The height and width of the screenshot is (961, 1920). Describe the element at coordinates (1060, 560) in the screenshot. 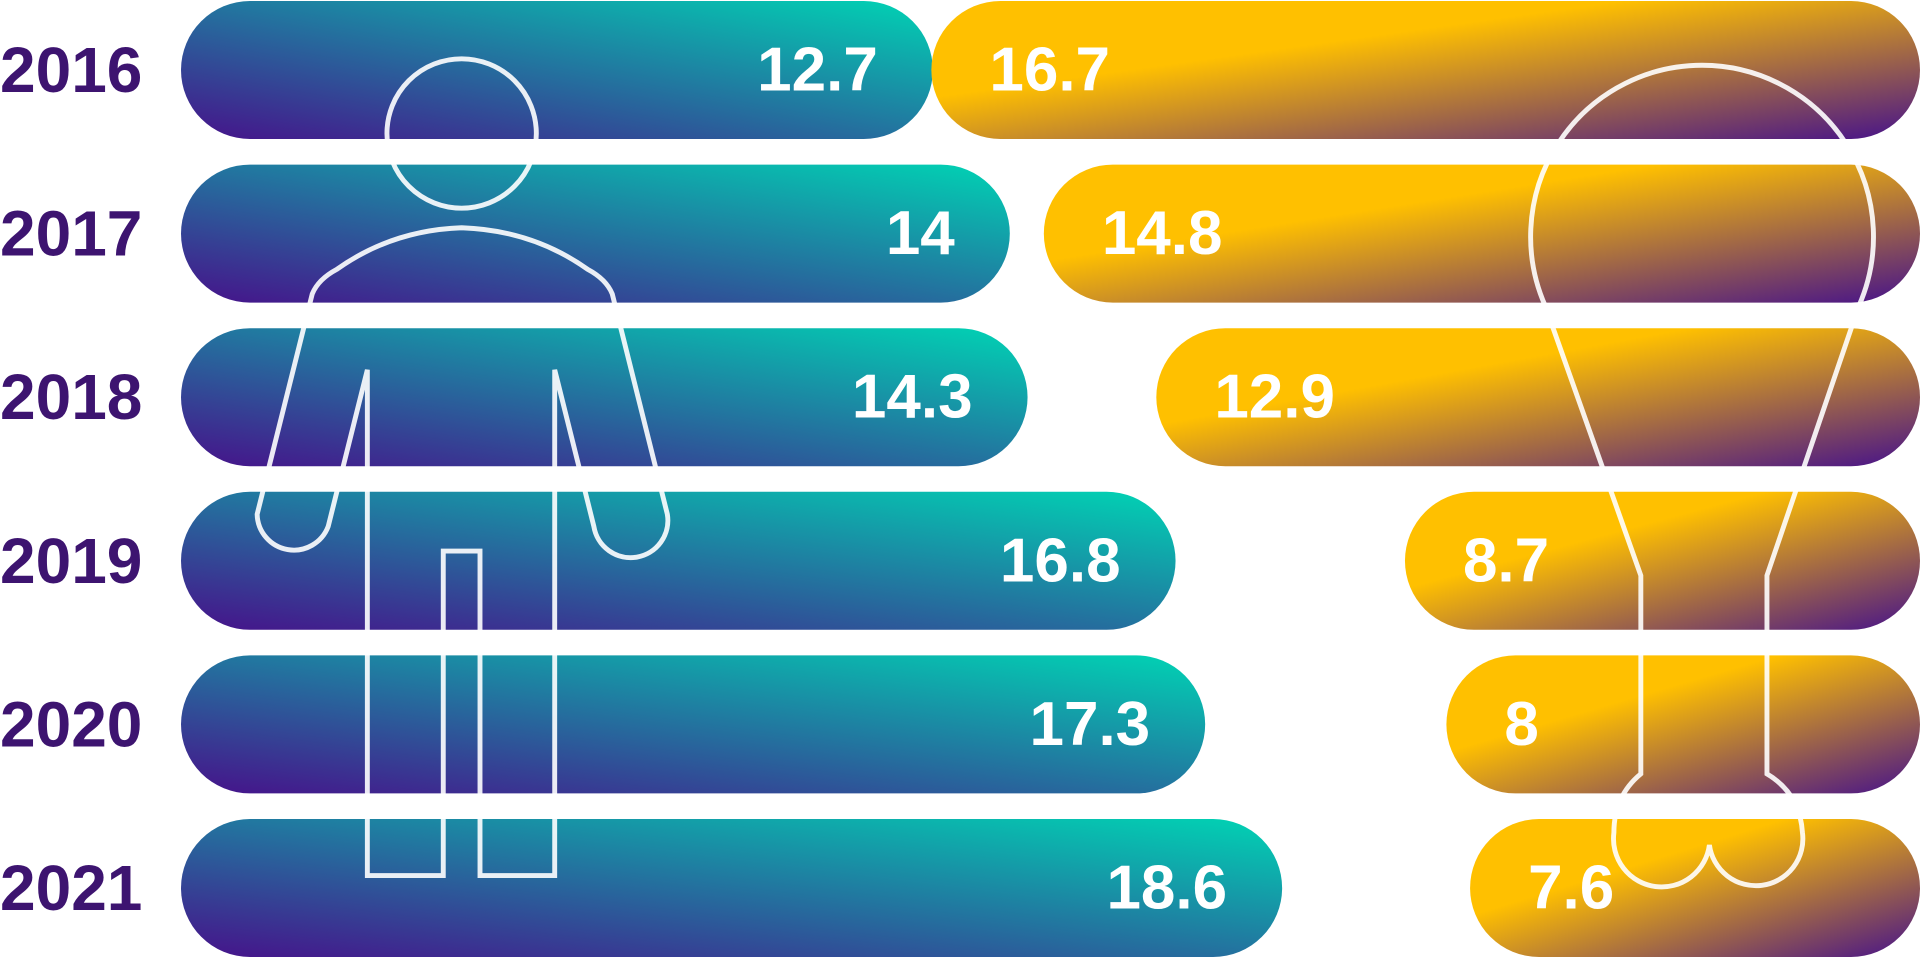

I see `value-label: 16.8` at that location.